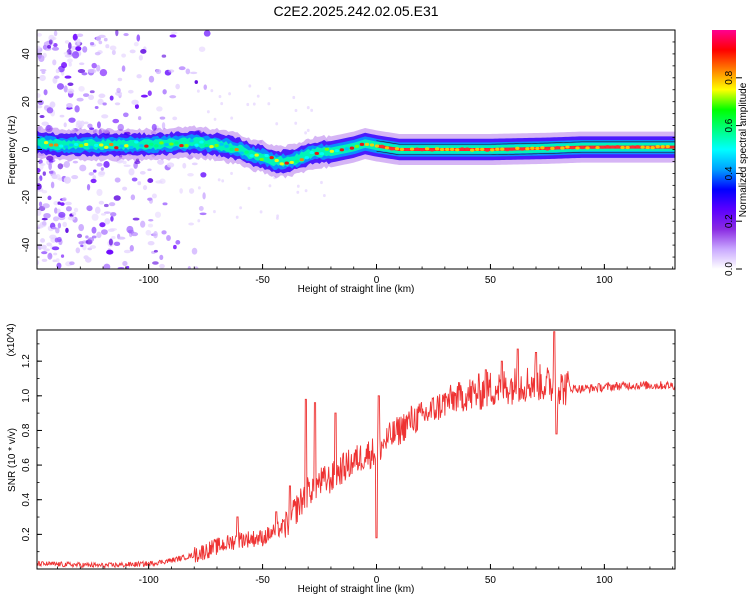  Describe the element at coordinates (525, 153) in the screenshot. I see `ridge-edge` at that location.